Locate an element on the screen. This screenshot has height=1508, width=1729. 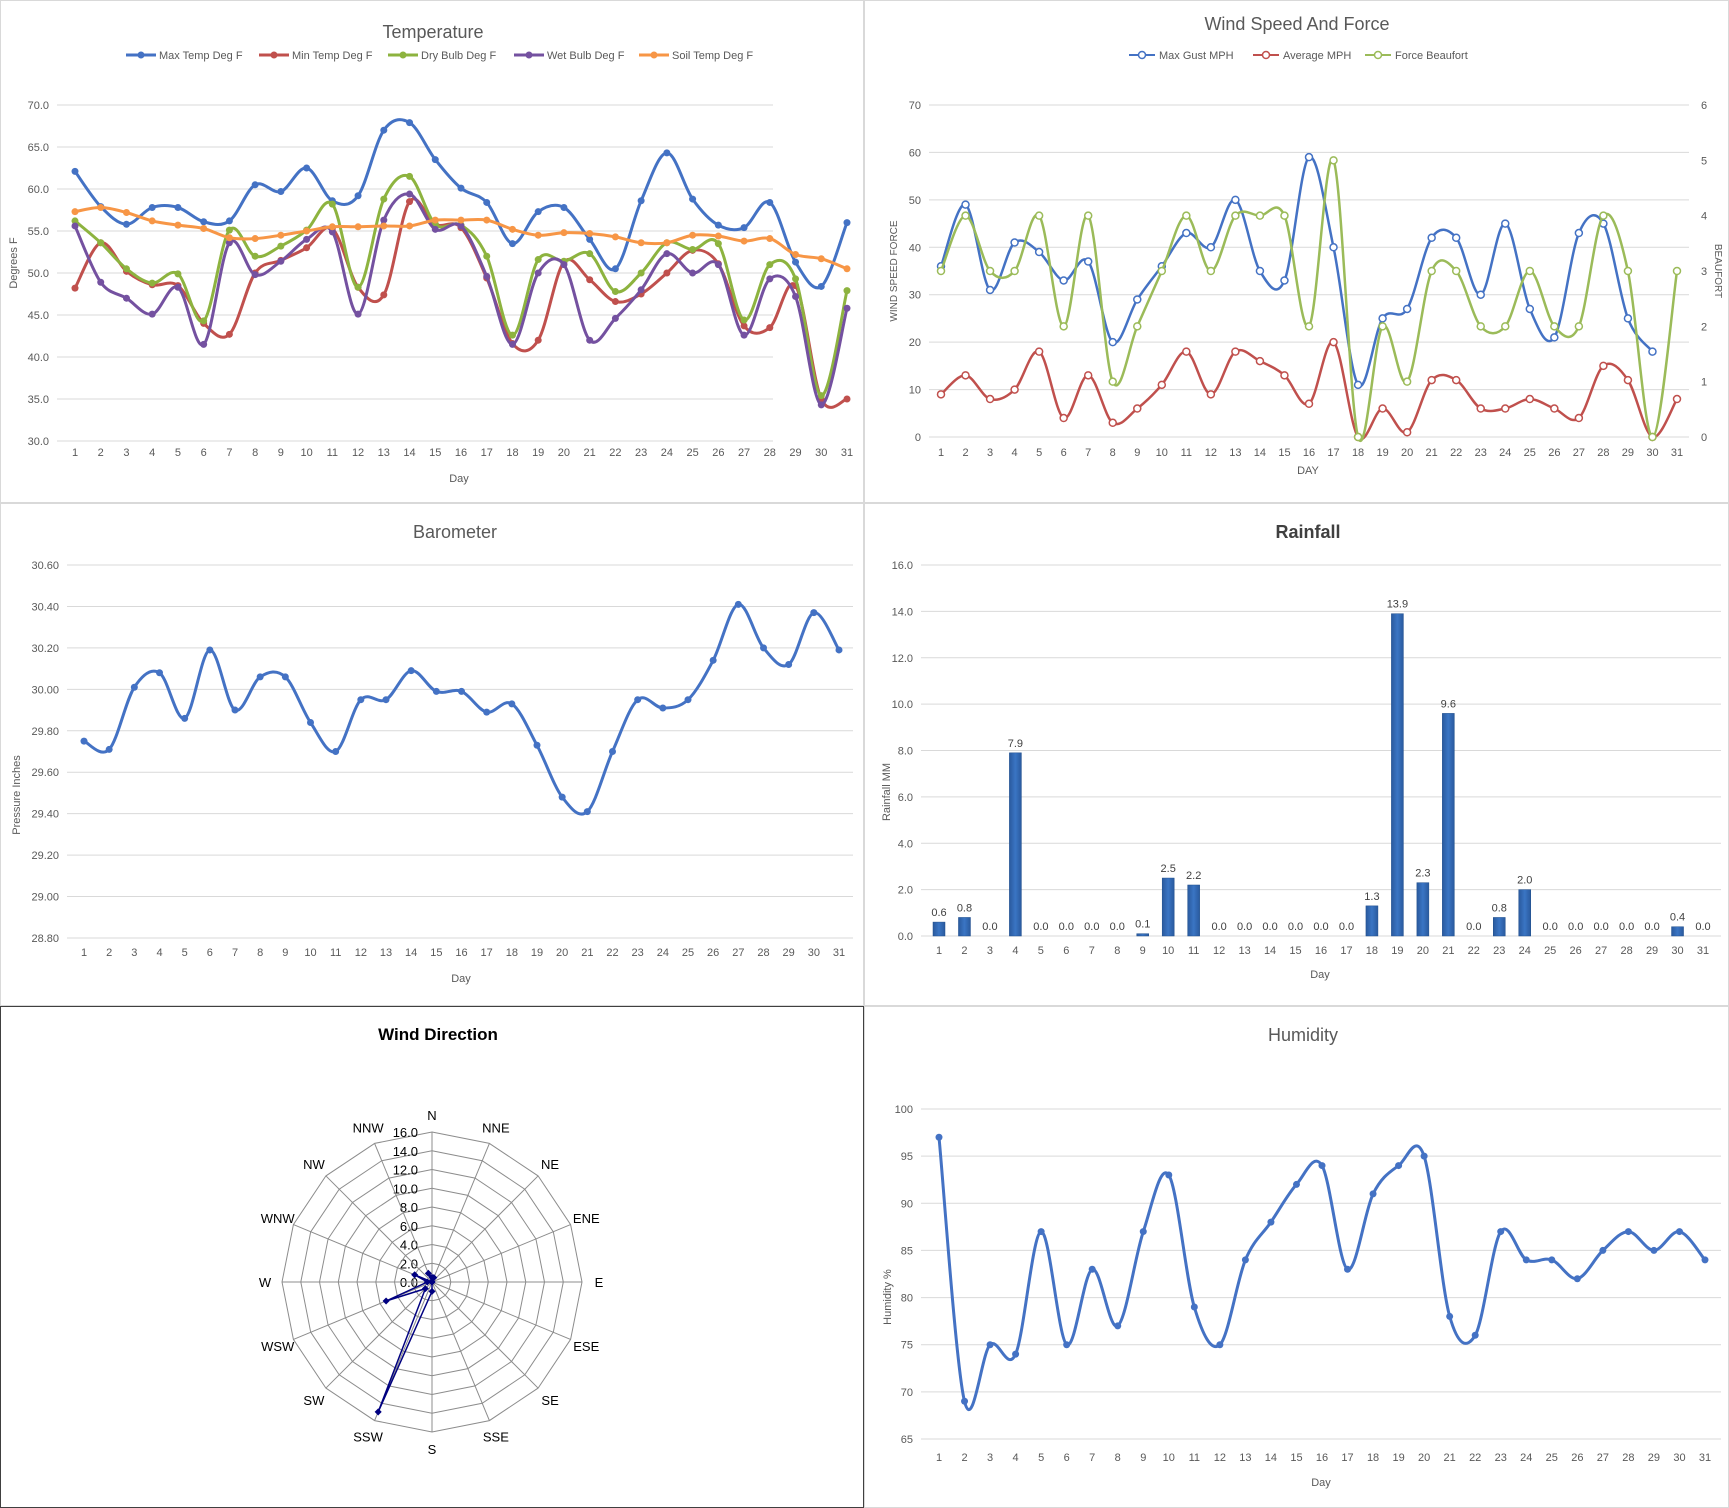
y-tick-label: 30.20 is located at coordinates (45, 649).